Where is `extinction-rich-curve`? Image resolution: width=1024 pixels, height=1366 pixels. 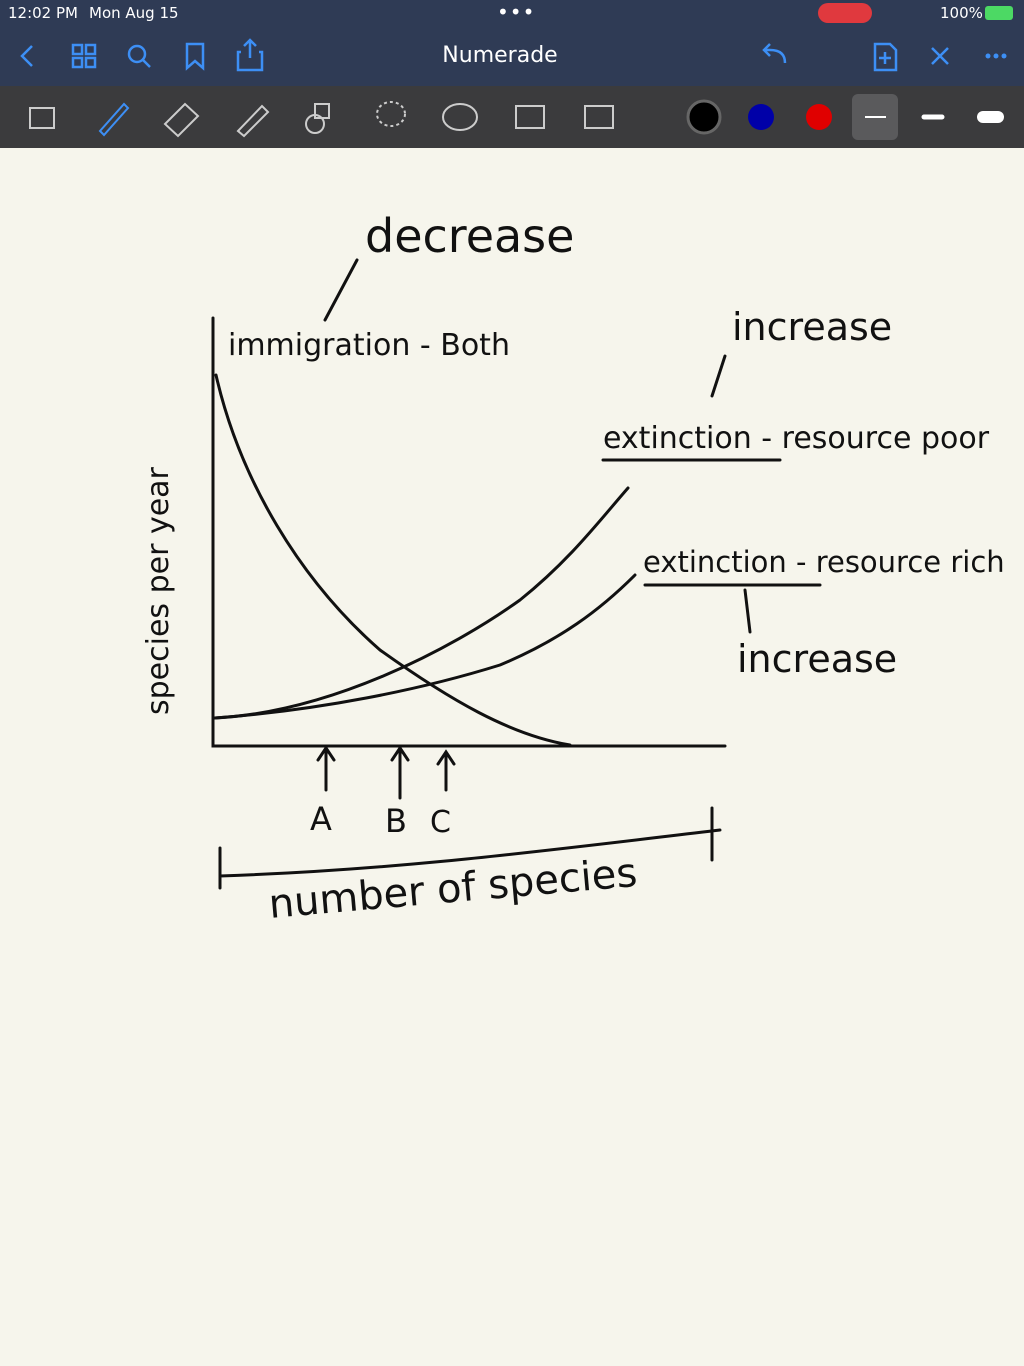
extinction-rich-curve is located at coordinates (425, 646).